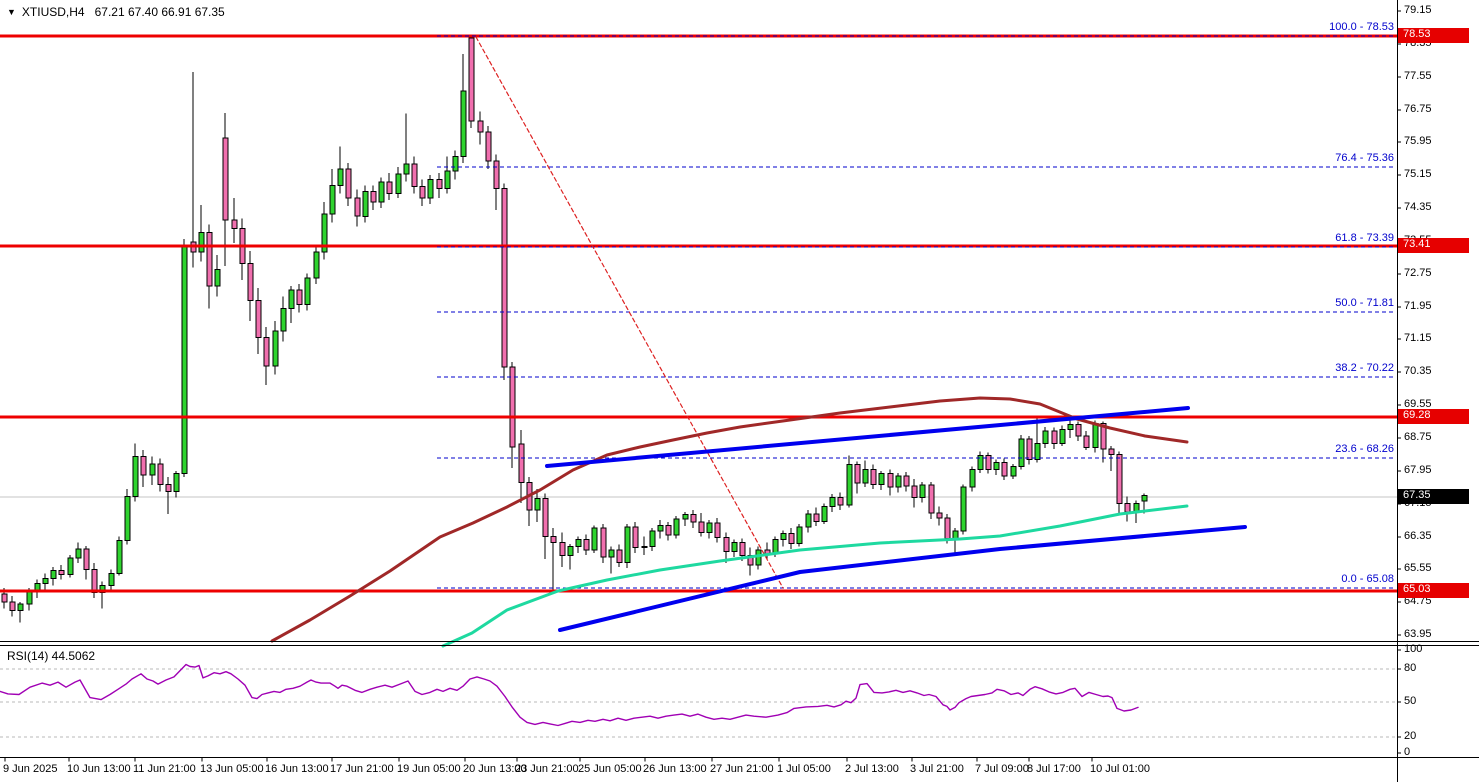  I want to click on rsi-indicator-label: RSI(14) 44.5062, so click(51, 656).